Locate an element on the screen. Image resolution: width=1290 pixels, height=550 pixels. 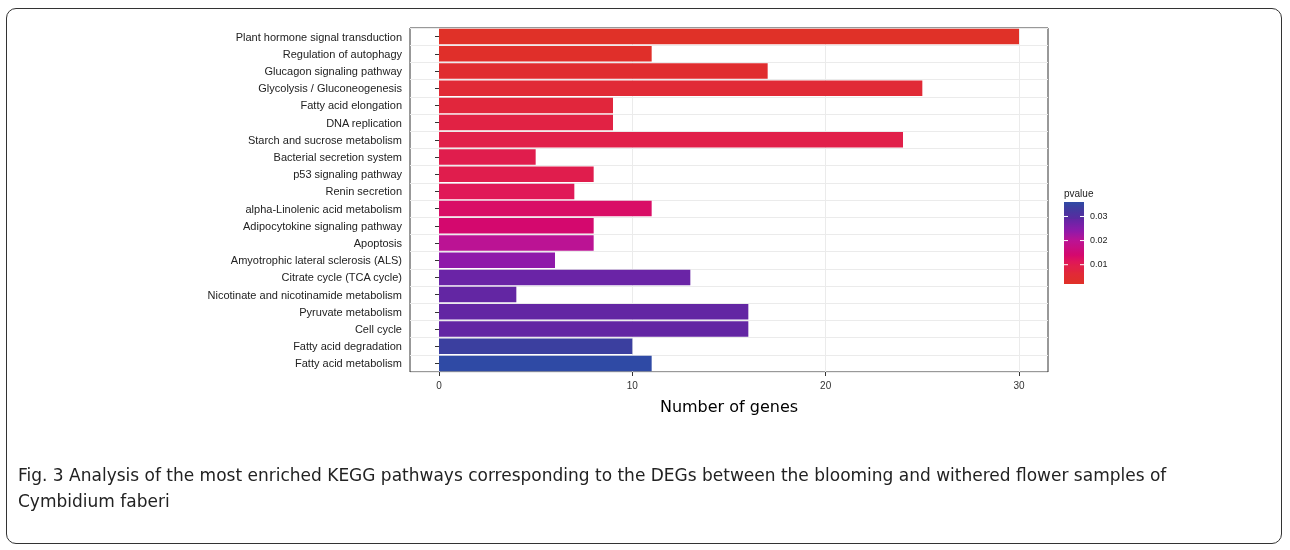
y-tick-label: Glycolysis / Gluconeogenesis is located at coordinates (330, 88).